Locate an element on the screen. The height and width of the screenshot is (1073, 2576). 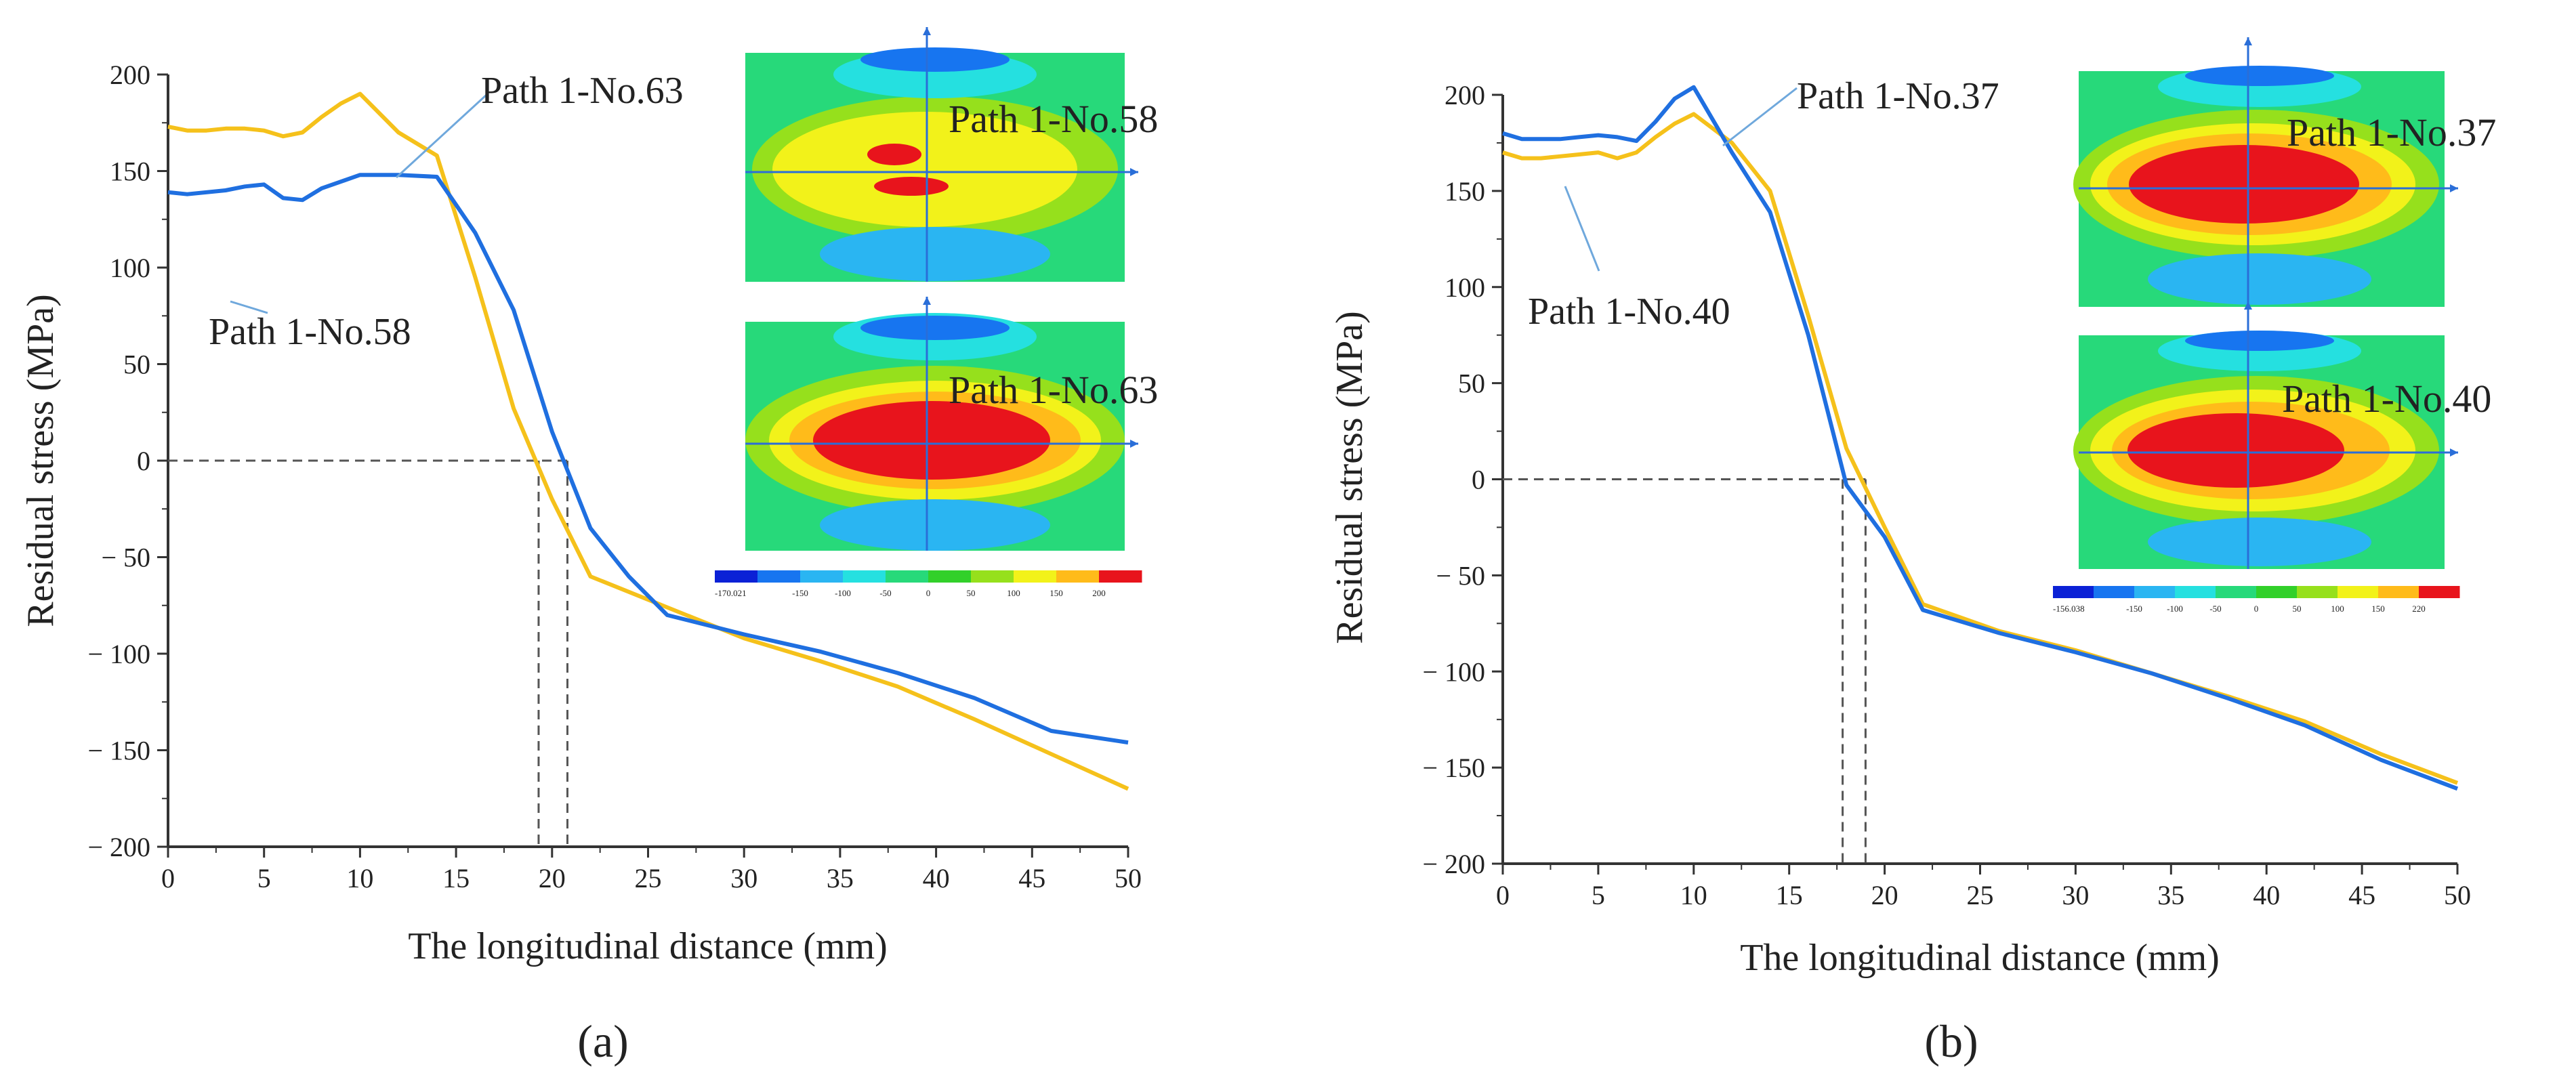
inset-label-no58-a: Path 1-No.58 is located at coordinates (1053, 119).